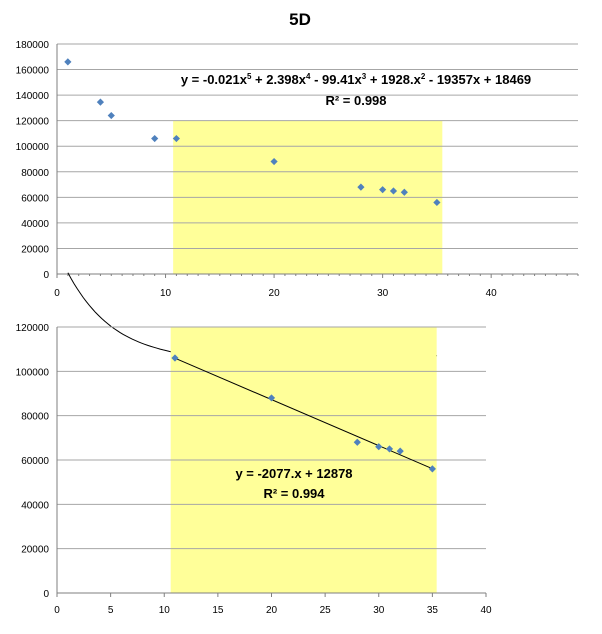 This screenshot has height=634, width=602. What do you see at coordinates (33, 45) in the screenshot?
I see `y-tick-label: 180000` at bounding box center [33, 45].